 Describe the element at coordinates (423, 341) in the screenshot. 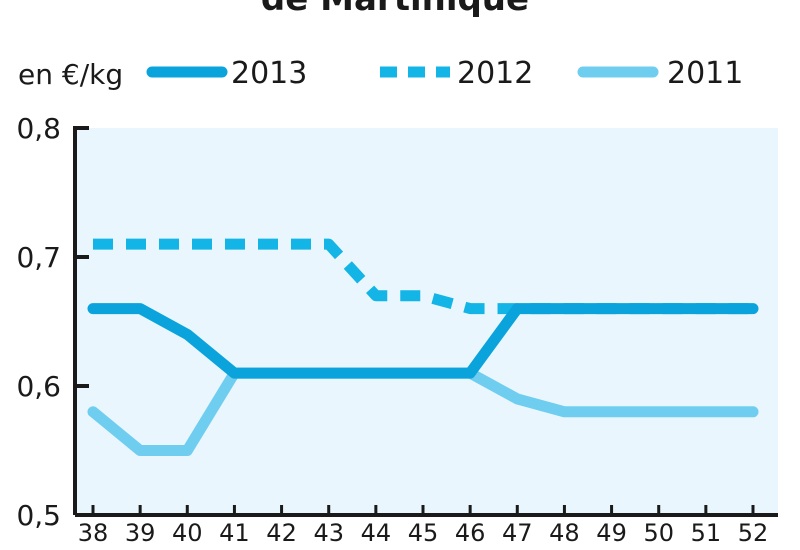

I see `series-line-2013` at that location.